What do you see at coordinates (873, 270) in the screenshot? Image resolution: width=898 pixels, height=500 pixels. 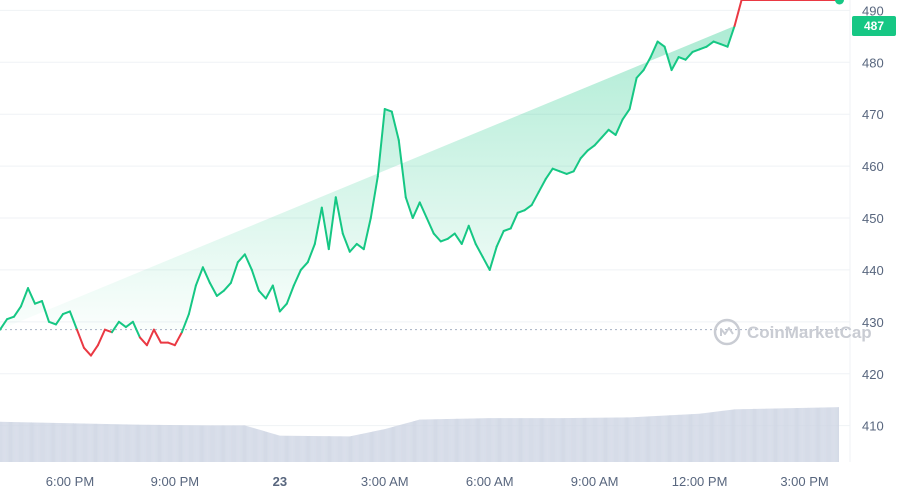 I see `y-tick-label: 440` at bounding box center [873, 270].